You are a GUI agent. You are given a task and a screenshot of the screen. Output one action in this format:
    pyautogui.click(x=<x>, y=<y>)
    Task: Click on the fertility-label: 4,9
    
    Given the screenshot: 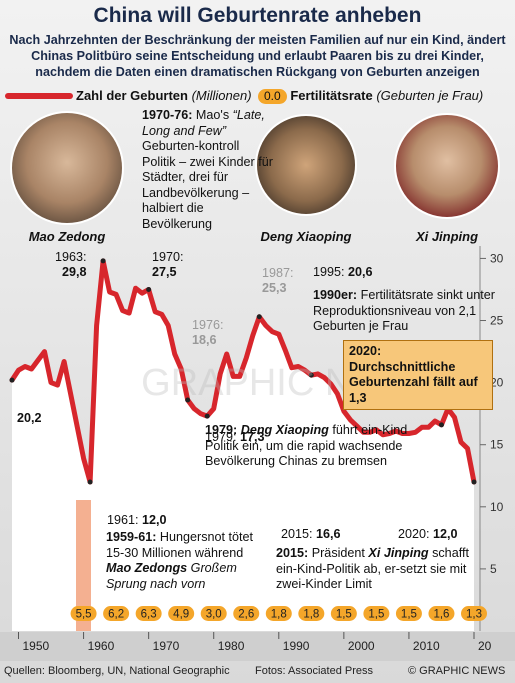 What is the action you would take?
    pyautogui.click(x=181, y=615)
    